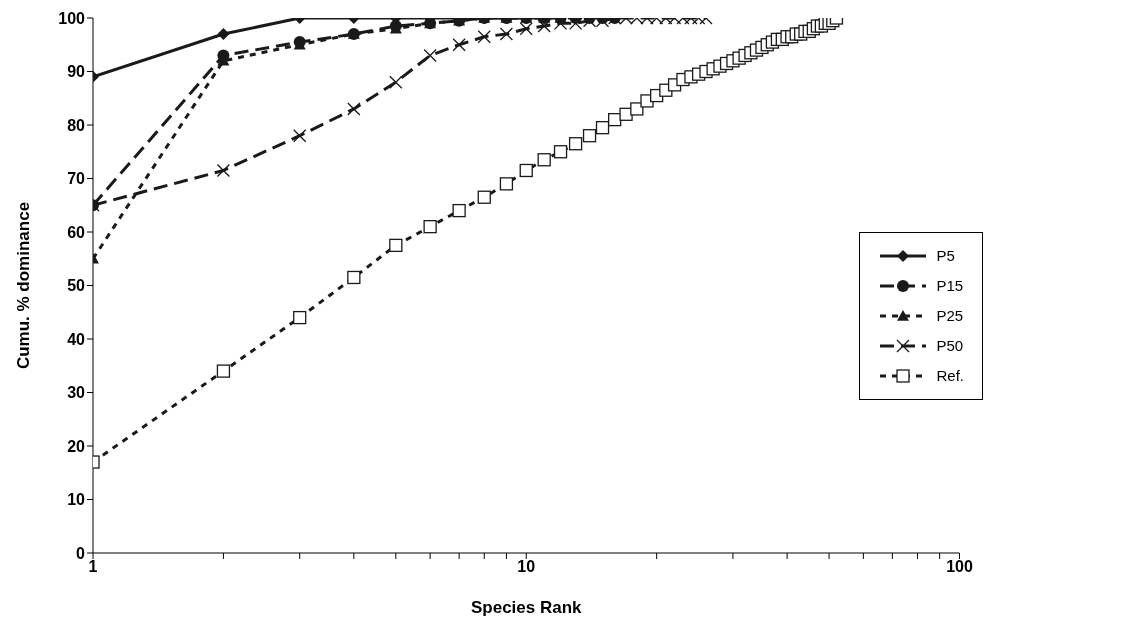 The height and width of the screenshot is (634, 1125). Describe the element at coordinates (24, 285) in the screenshot. I see `y-axis-title: Cumu. % dominance` at that location.